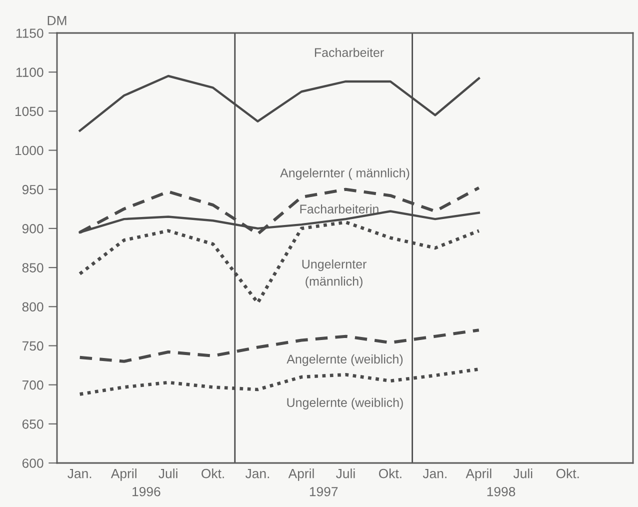 The width and height of the screenshot is (638, 507). Describe the element at coordinates (345, 174) in the screenshot. I see `series-label: Angelernter ( männlich)` at that location.